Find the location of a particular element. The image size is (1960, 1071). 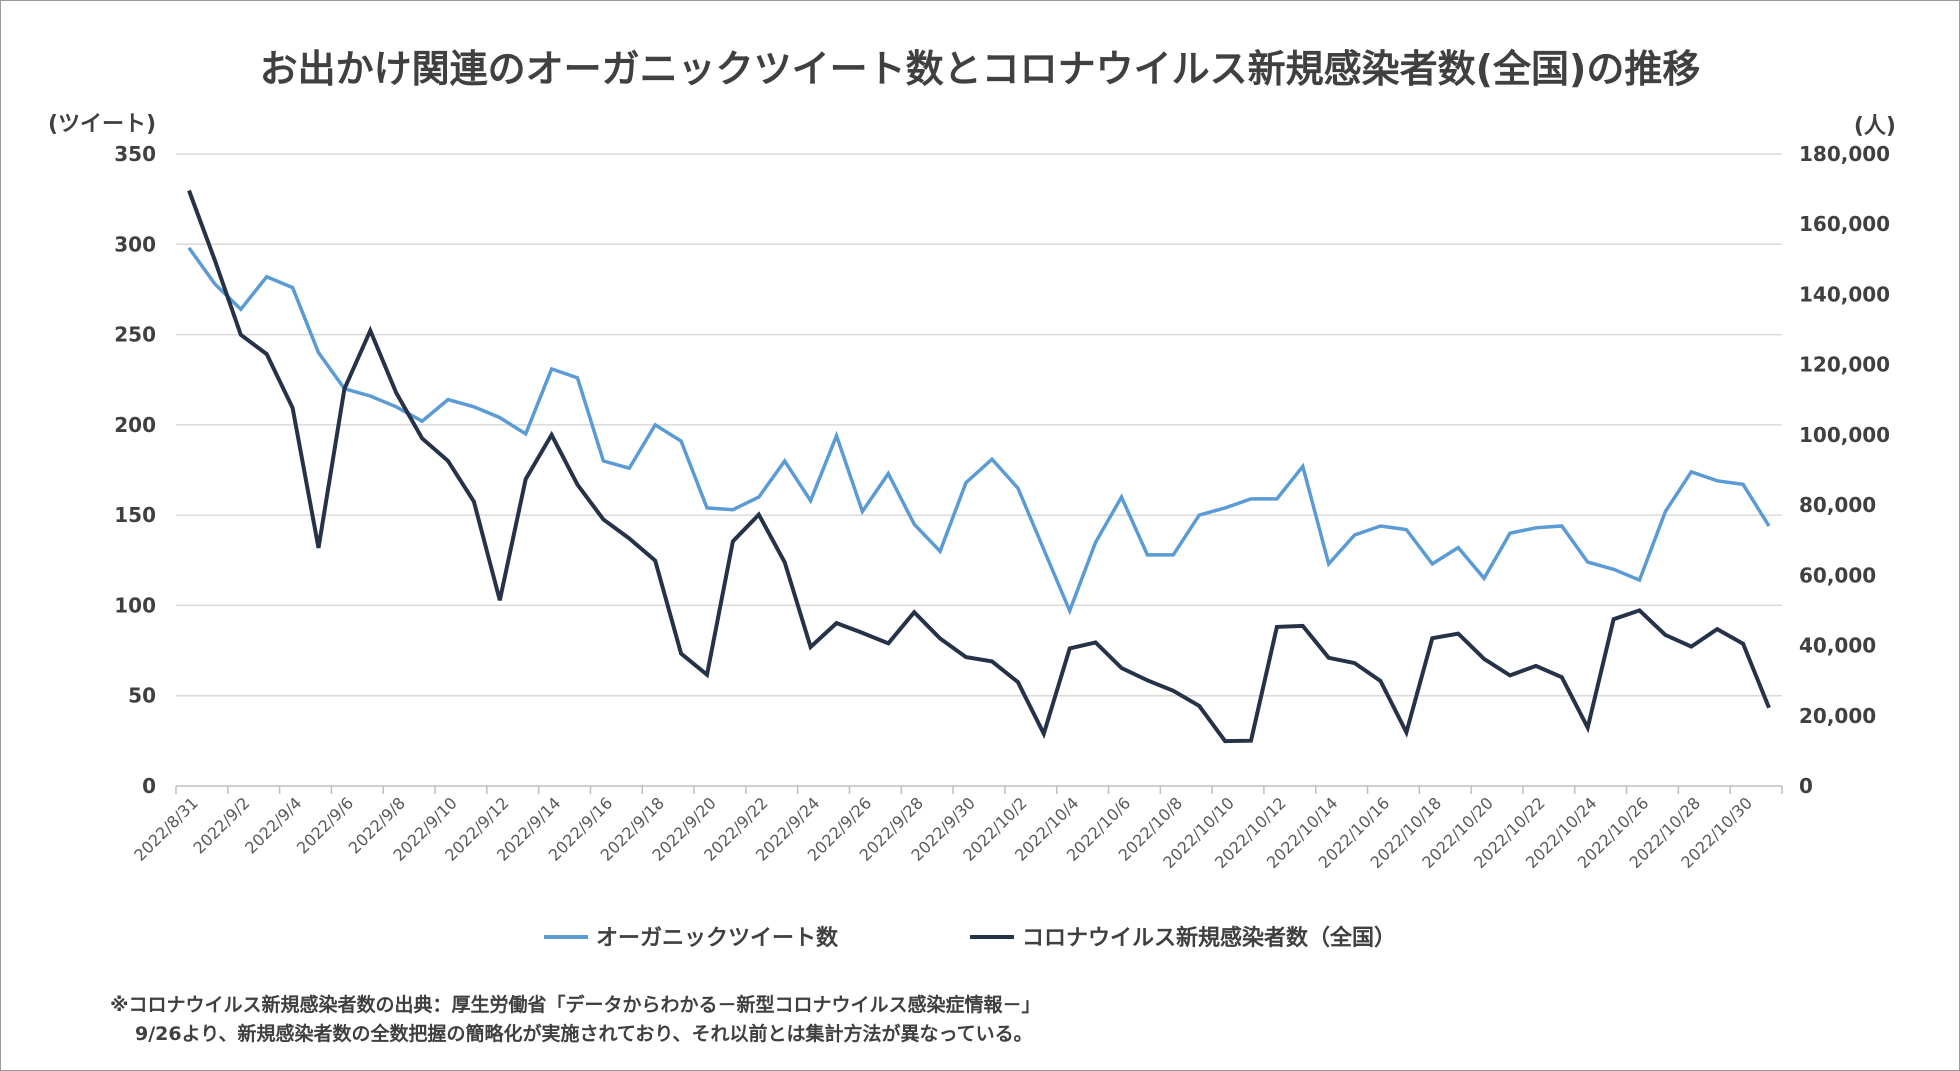

legend-label: コロナウイルス新規感染者数（全国） is located at coordinates (1209, 938).